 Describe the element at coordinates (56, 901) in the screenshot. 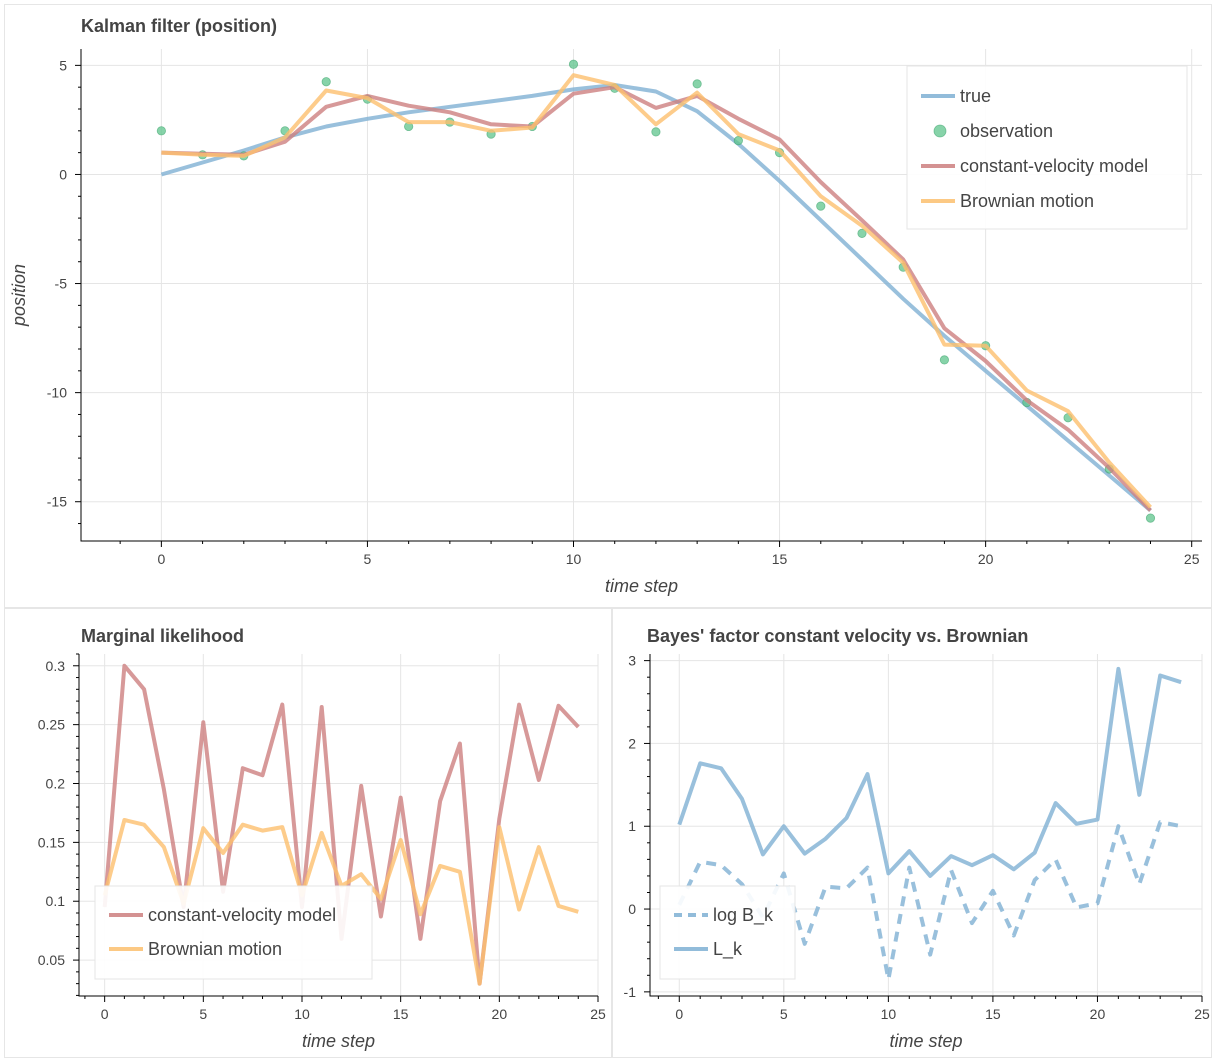

I see `y-tick-label: 0.1` at that location.